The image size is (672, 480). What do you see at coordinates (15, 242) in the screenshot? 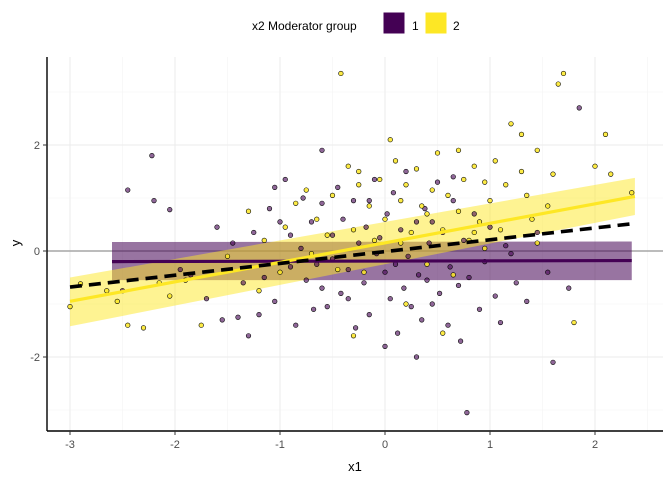
I see `y-axis-title: y` at bounding box center [15, 242].